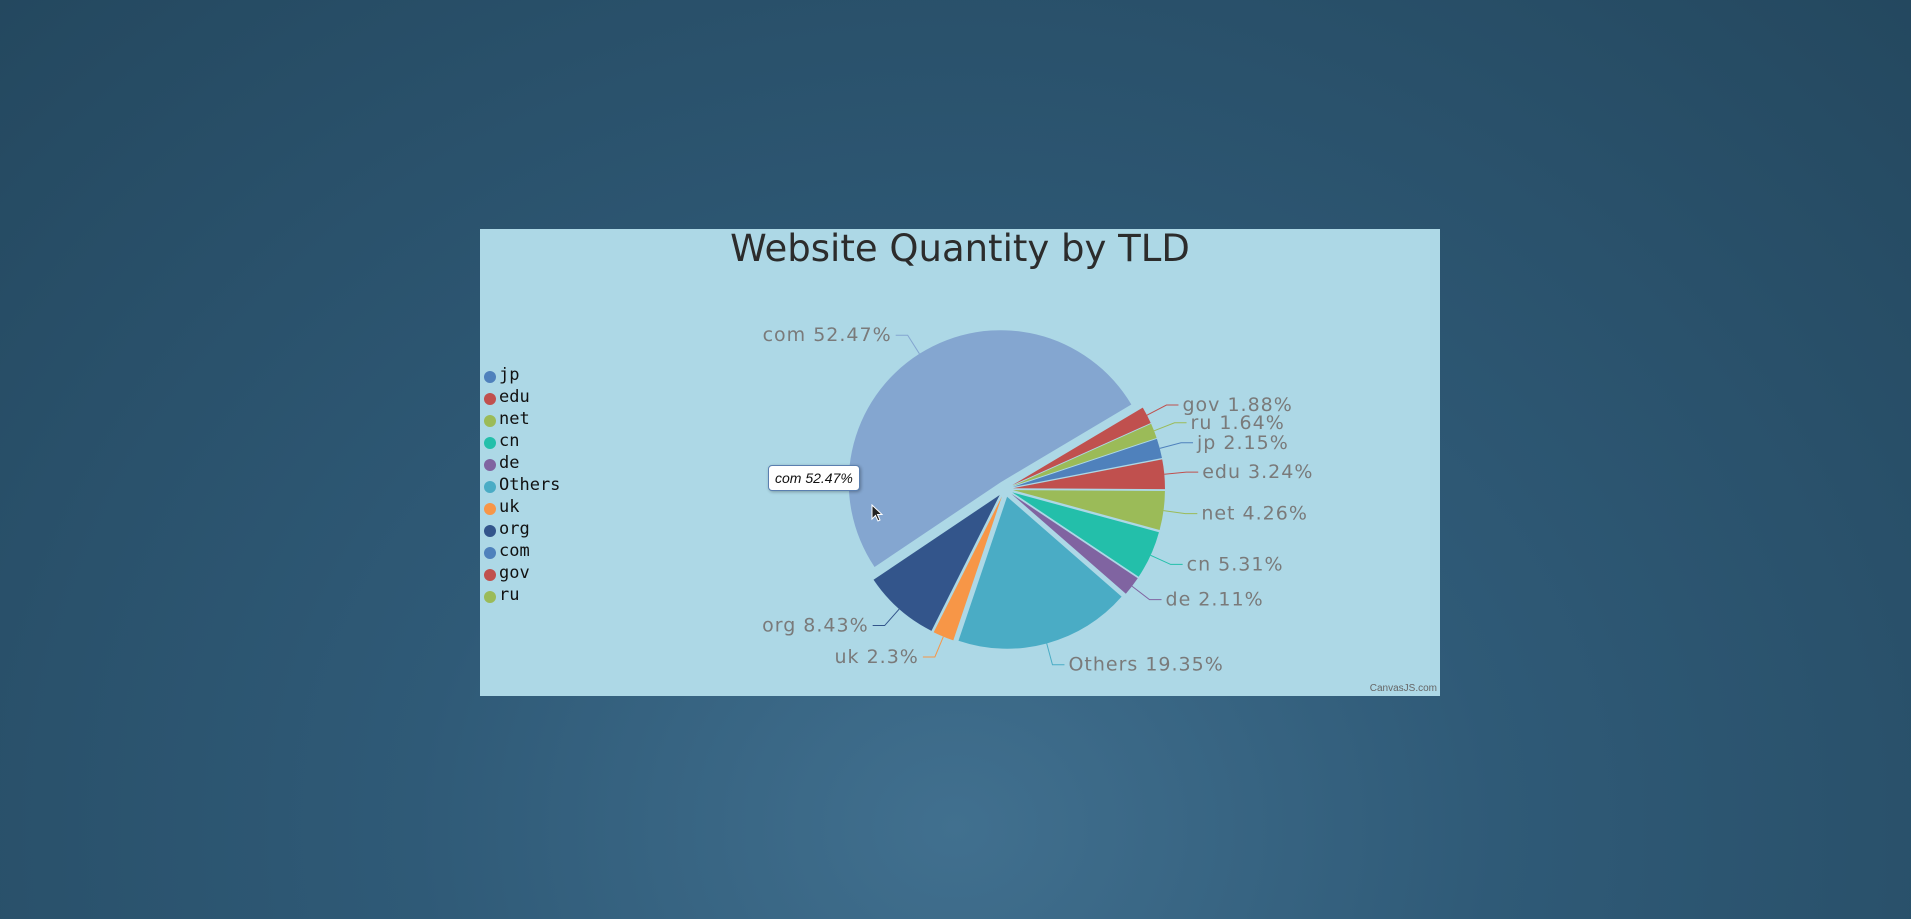 The image size is (1911, 919). I want to click on slice-label-cn: cn 5.31%, so click(1235, 564).